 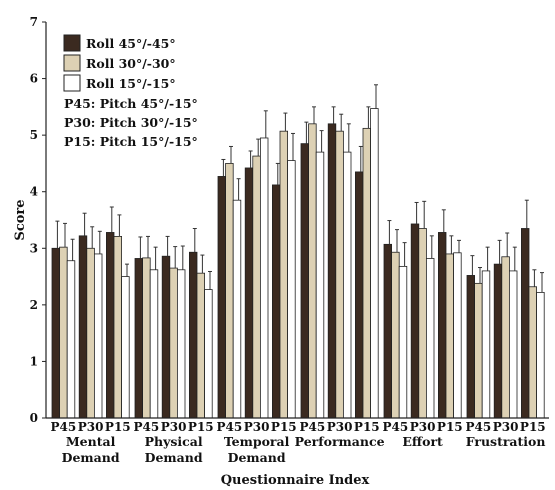 I want to click on legend-label-roll15: Roll 15°/-15°, so click(x=131, y=83).